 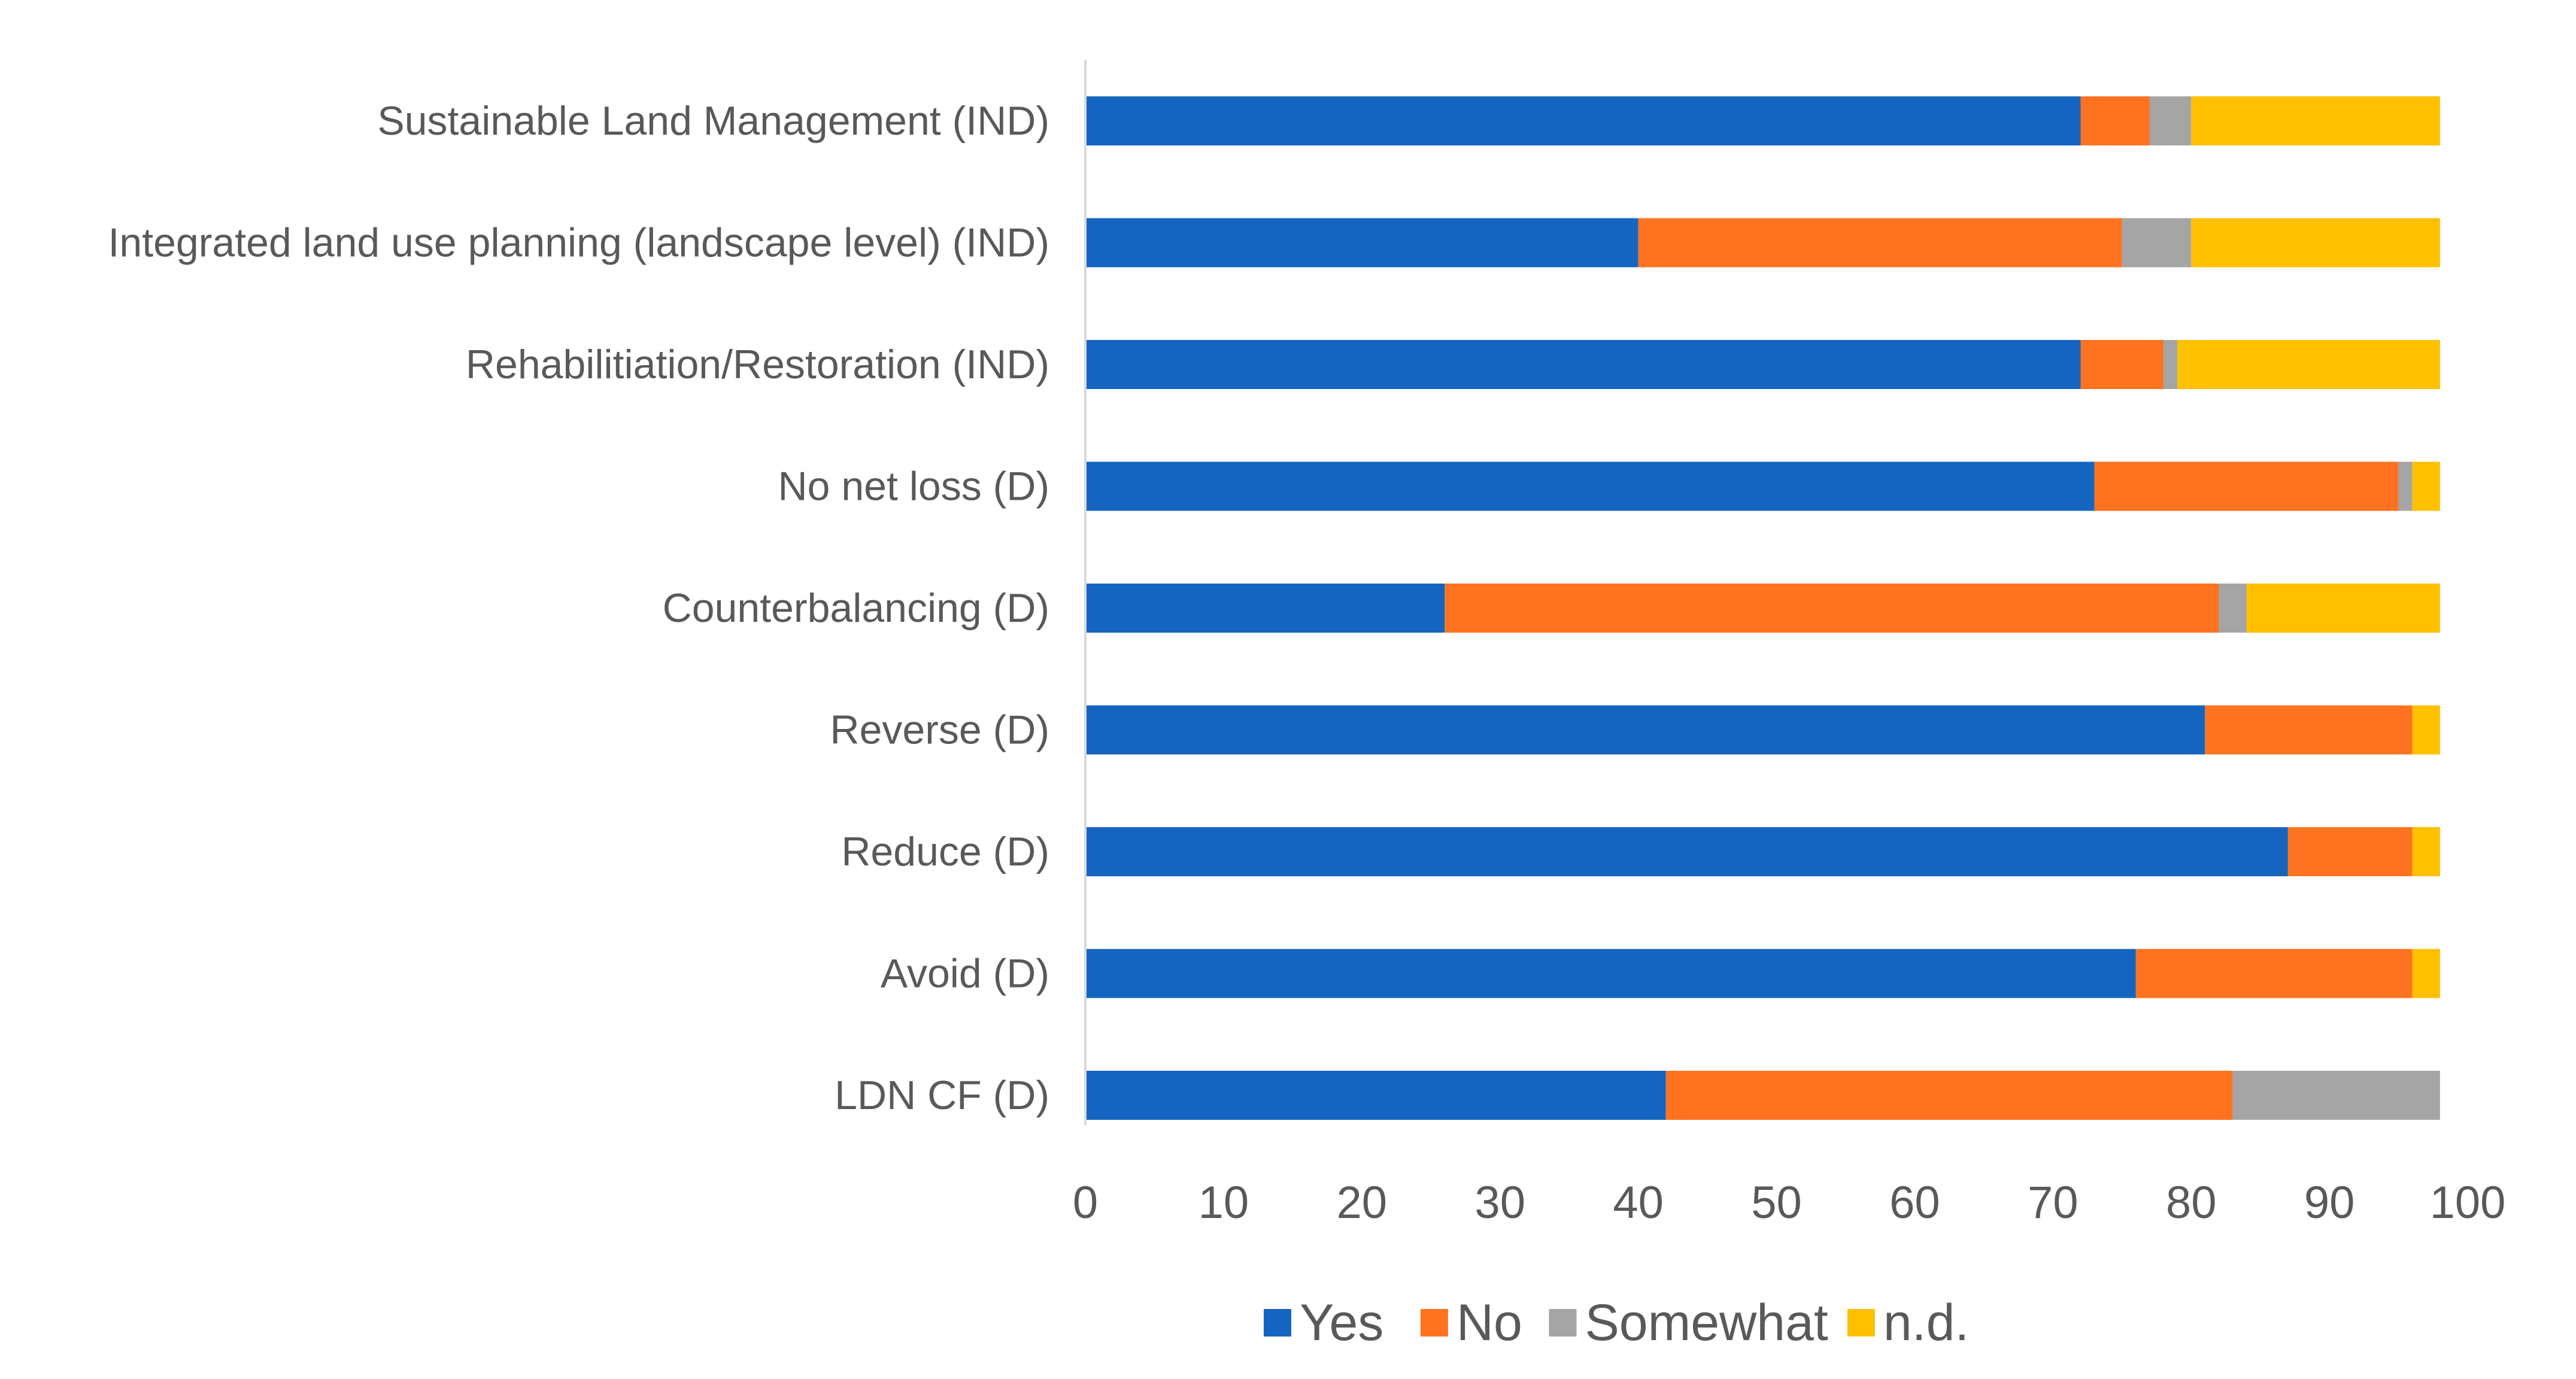 I want to click on legend-item-somewhat: Somewhat, so click(x=1688, y=1322).